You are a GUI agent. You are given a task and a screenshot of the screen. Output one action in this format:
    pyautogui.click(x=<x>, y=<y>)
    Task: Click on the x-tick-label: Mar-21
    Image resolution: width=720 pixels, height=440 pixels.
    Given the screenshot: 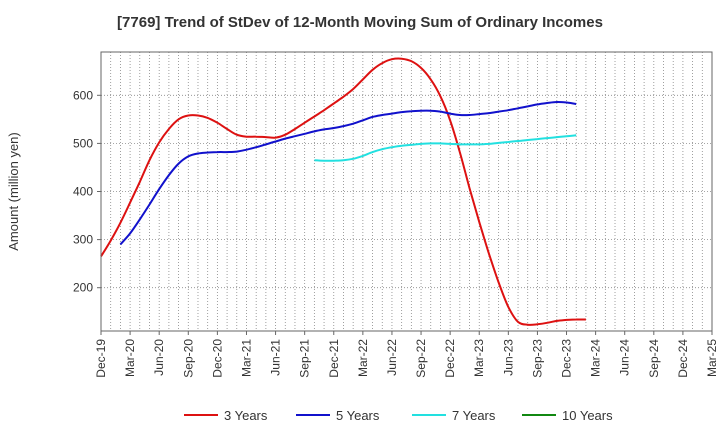 What is the action you would take?
    pyautogui.click(x=246, y=358)
    